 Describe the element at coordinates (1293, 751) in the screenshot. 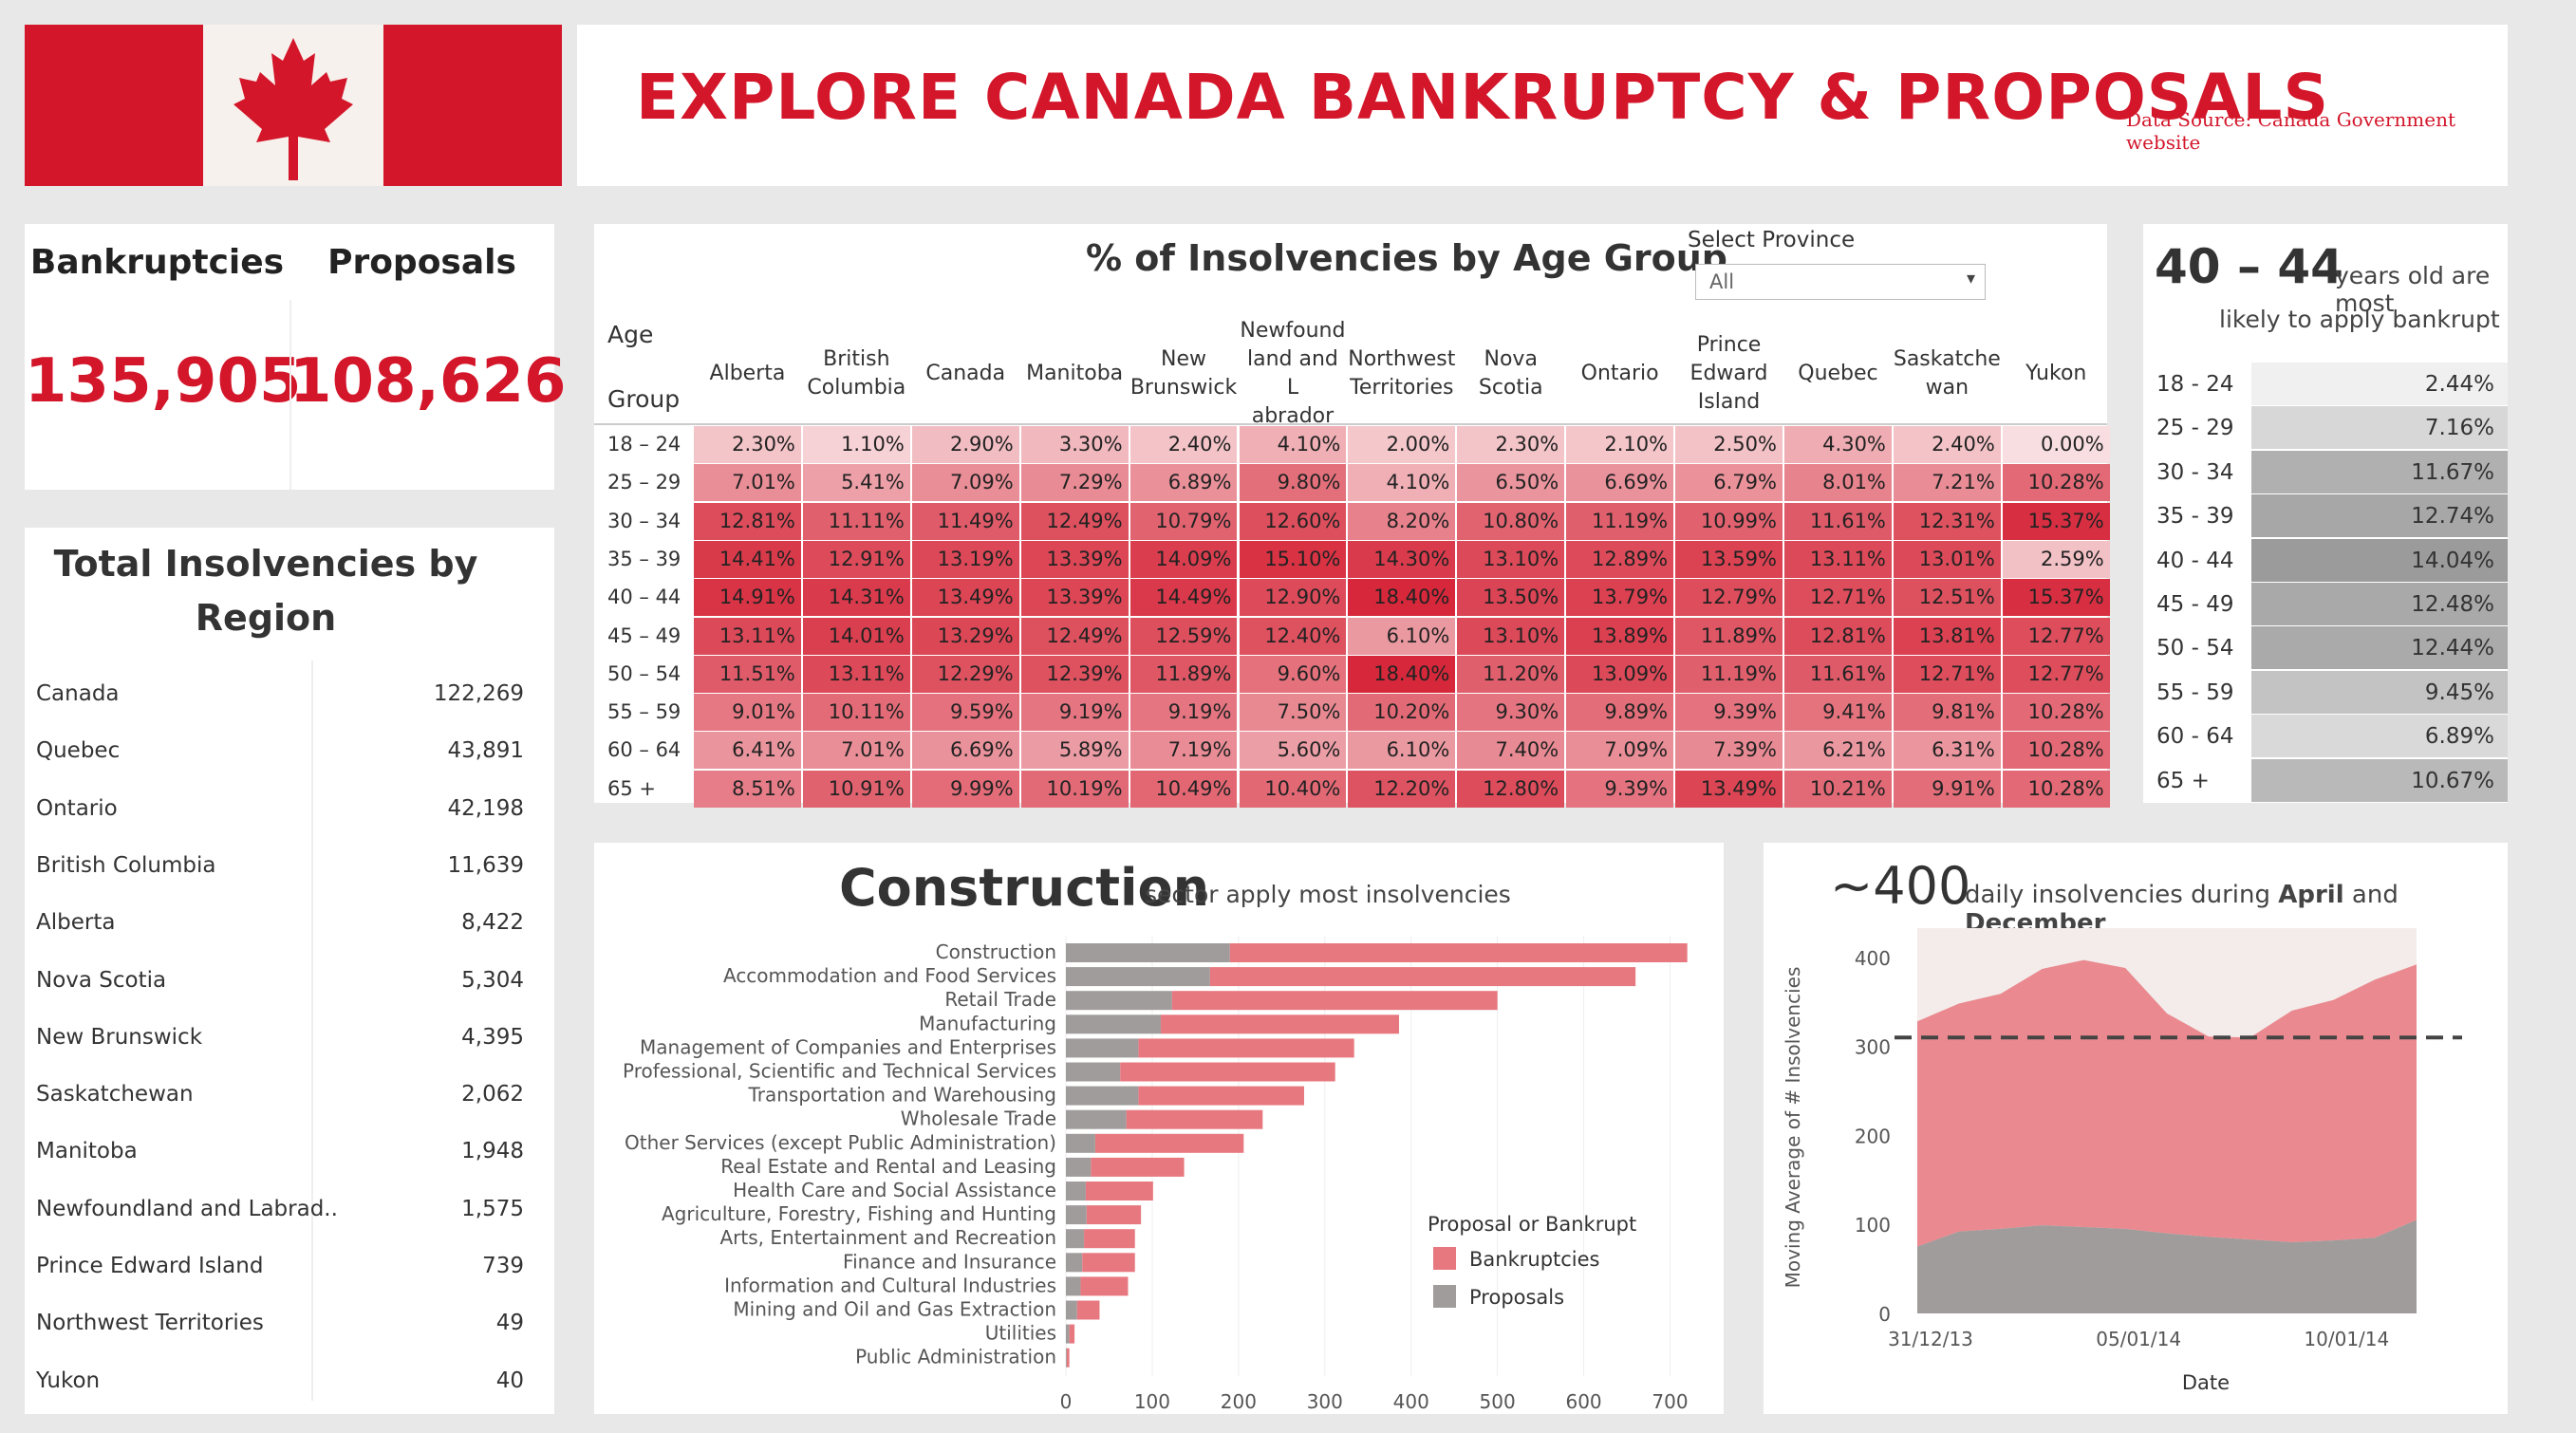

I see `heatmap-cell: 5.60%` at that location.